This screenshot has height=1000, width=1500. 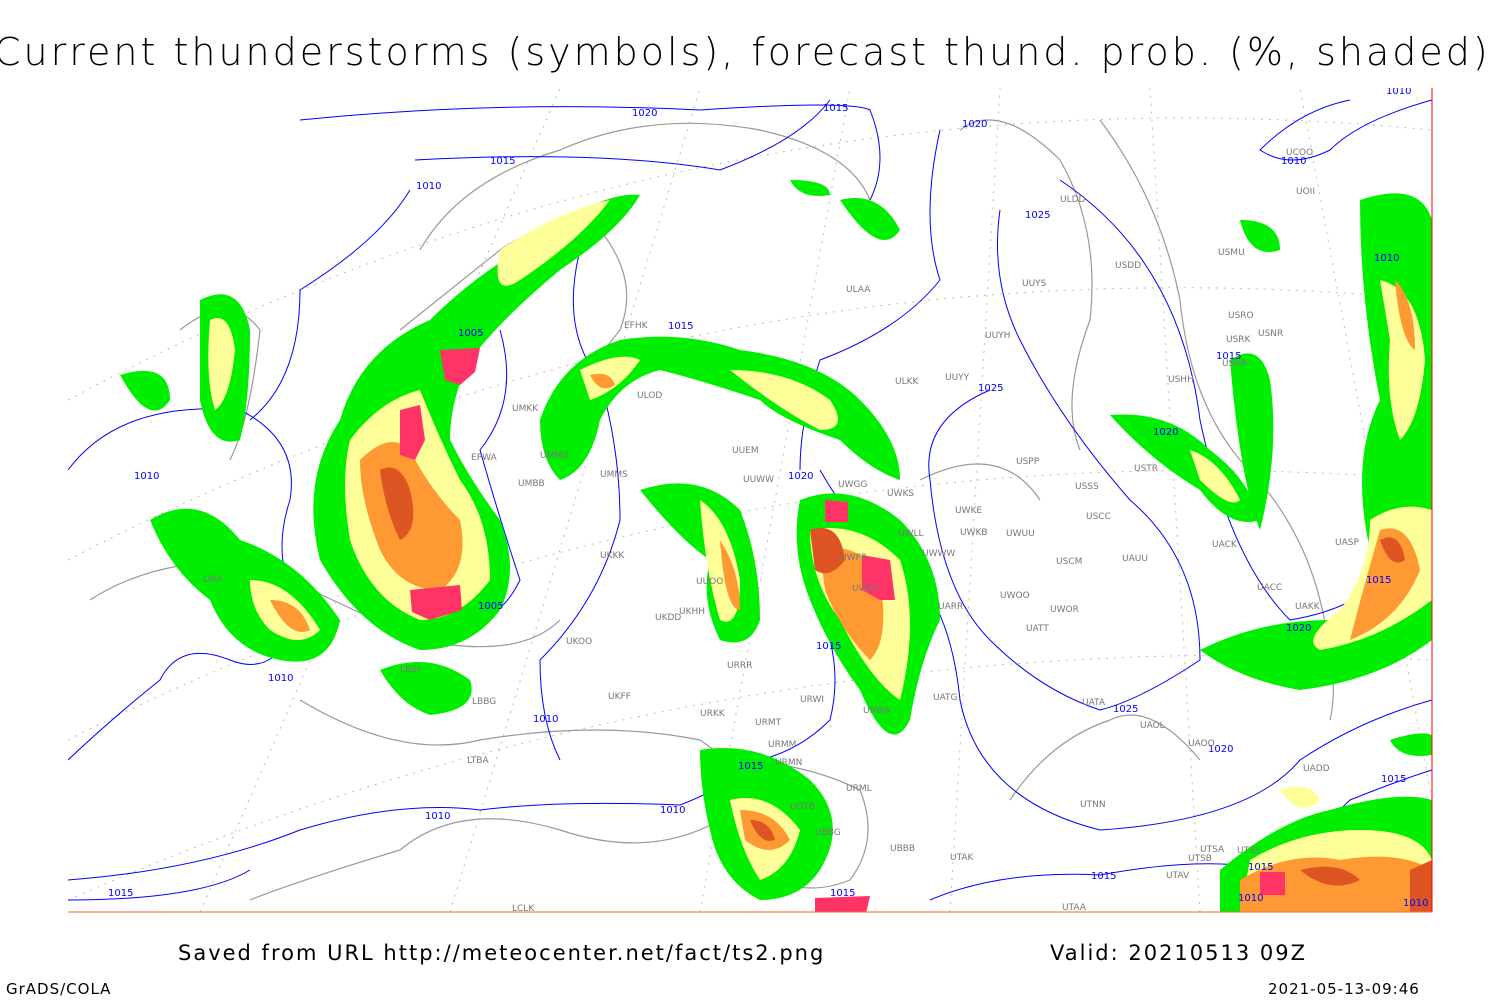 I want to click on station-label: USSS, so click(x=1087, y=487).